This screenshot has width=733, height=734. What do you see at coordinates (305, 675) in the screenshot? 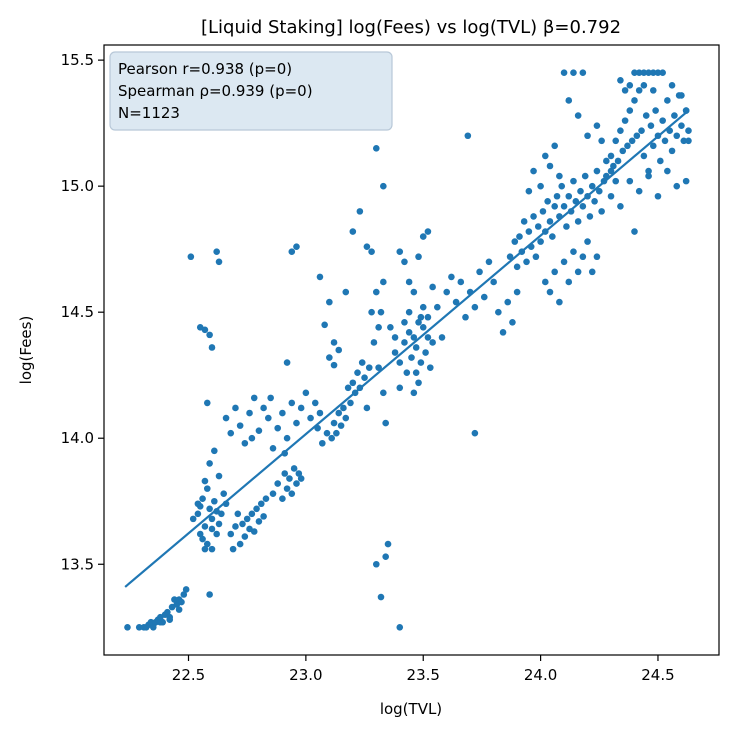
I see `x-tick-label: 23.0` at bounding box center [305, 675].